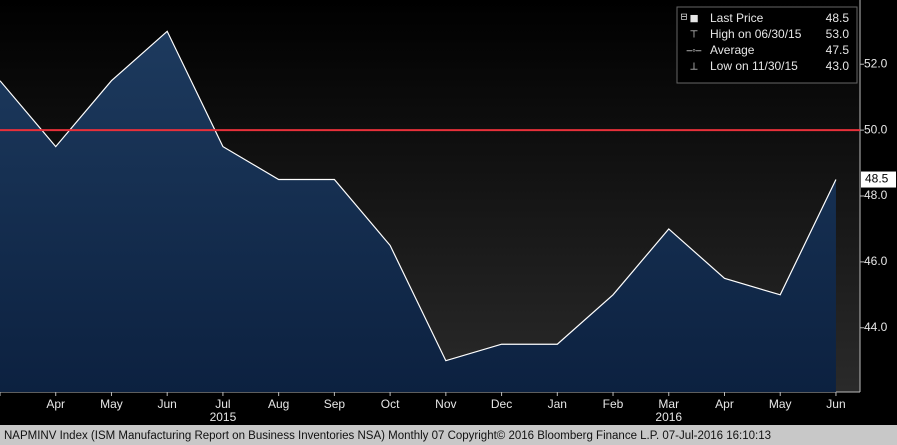  What do you see at coordinates (613, 404) in the screenshot?
I see `x-tick-label: Feb` at bounding box center [613, 404].